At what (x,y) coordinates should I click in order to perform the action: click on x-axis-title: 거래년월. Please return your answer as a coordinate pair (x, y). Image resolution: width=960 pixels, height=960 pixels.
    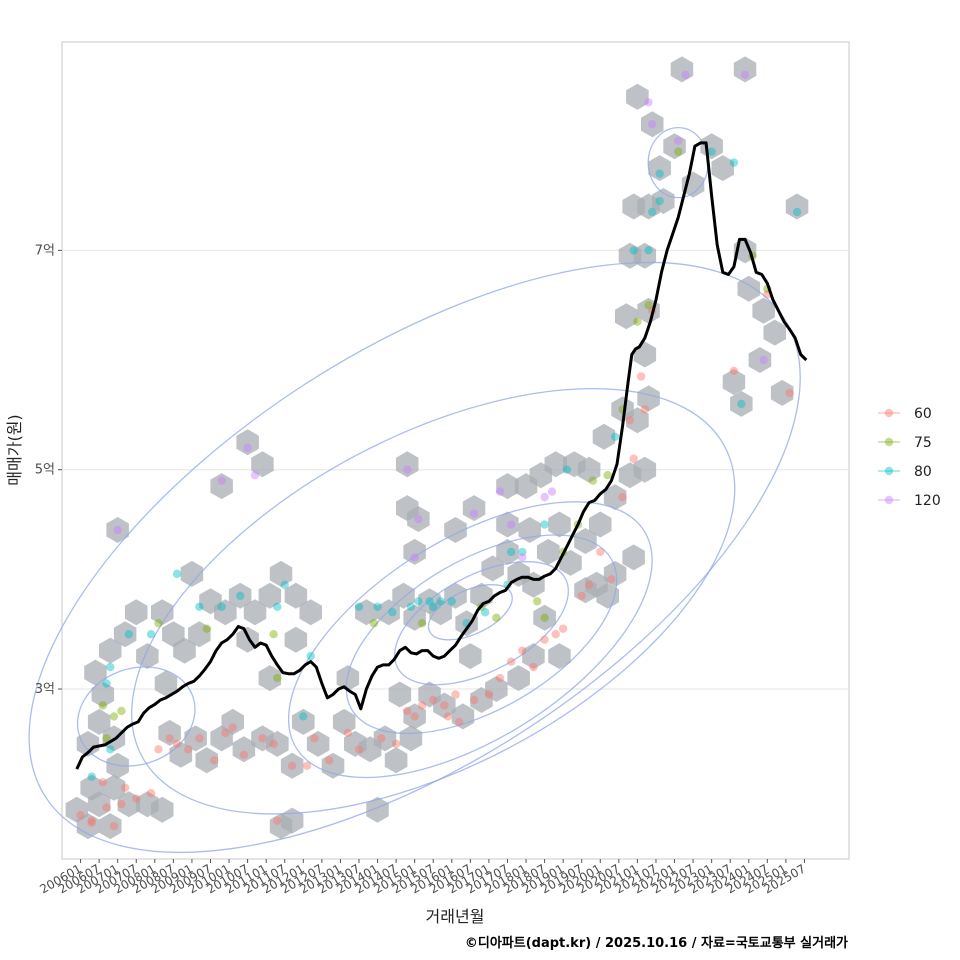
    Looking at the image, I should click on (455, 916).